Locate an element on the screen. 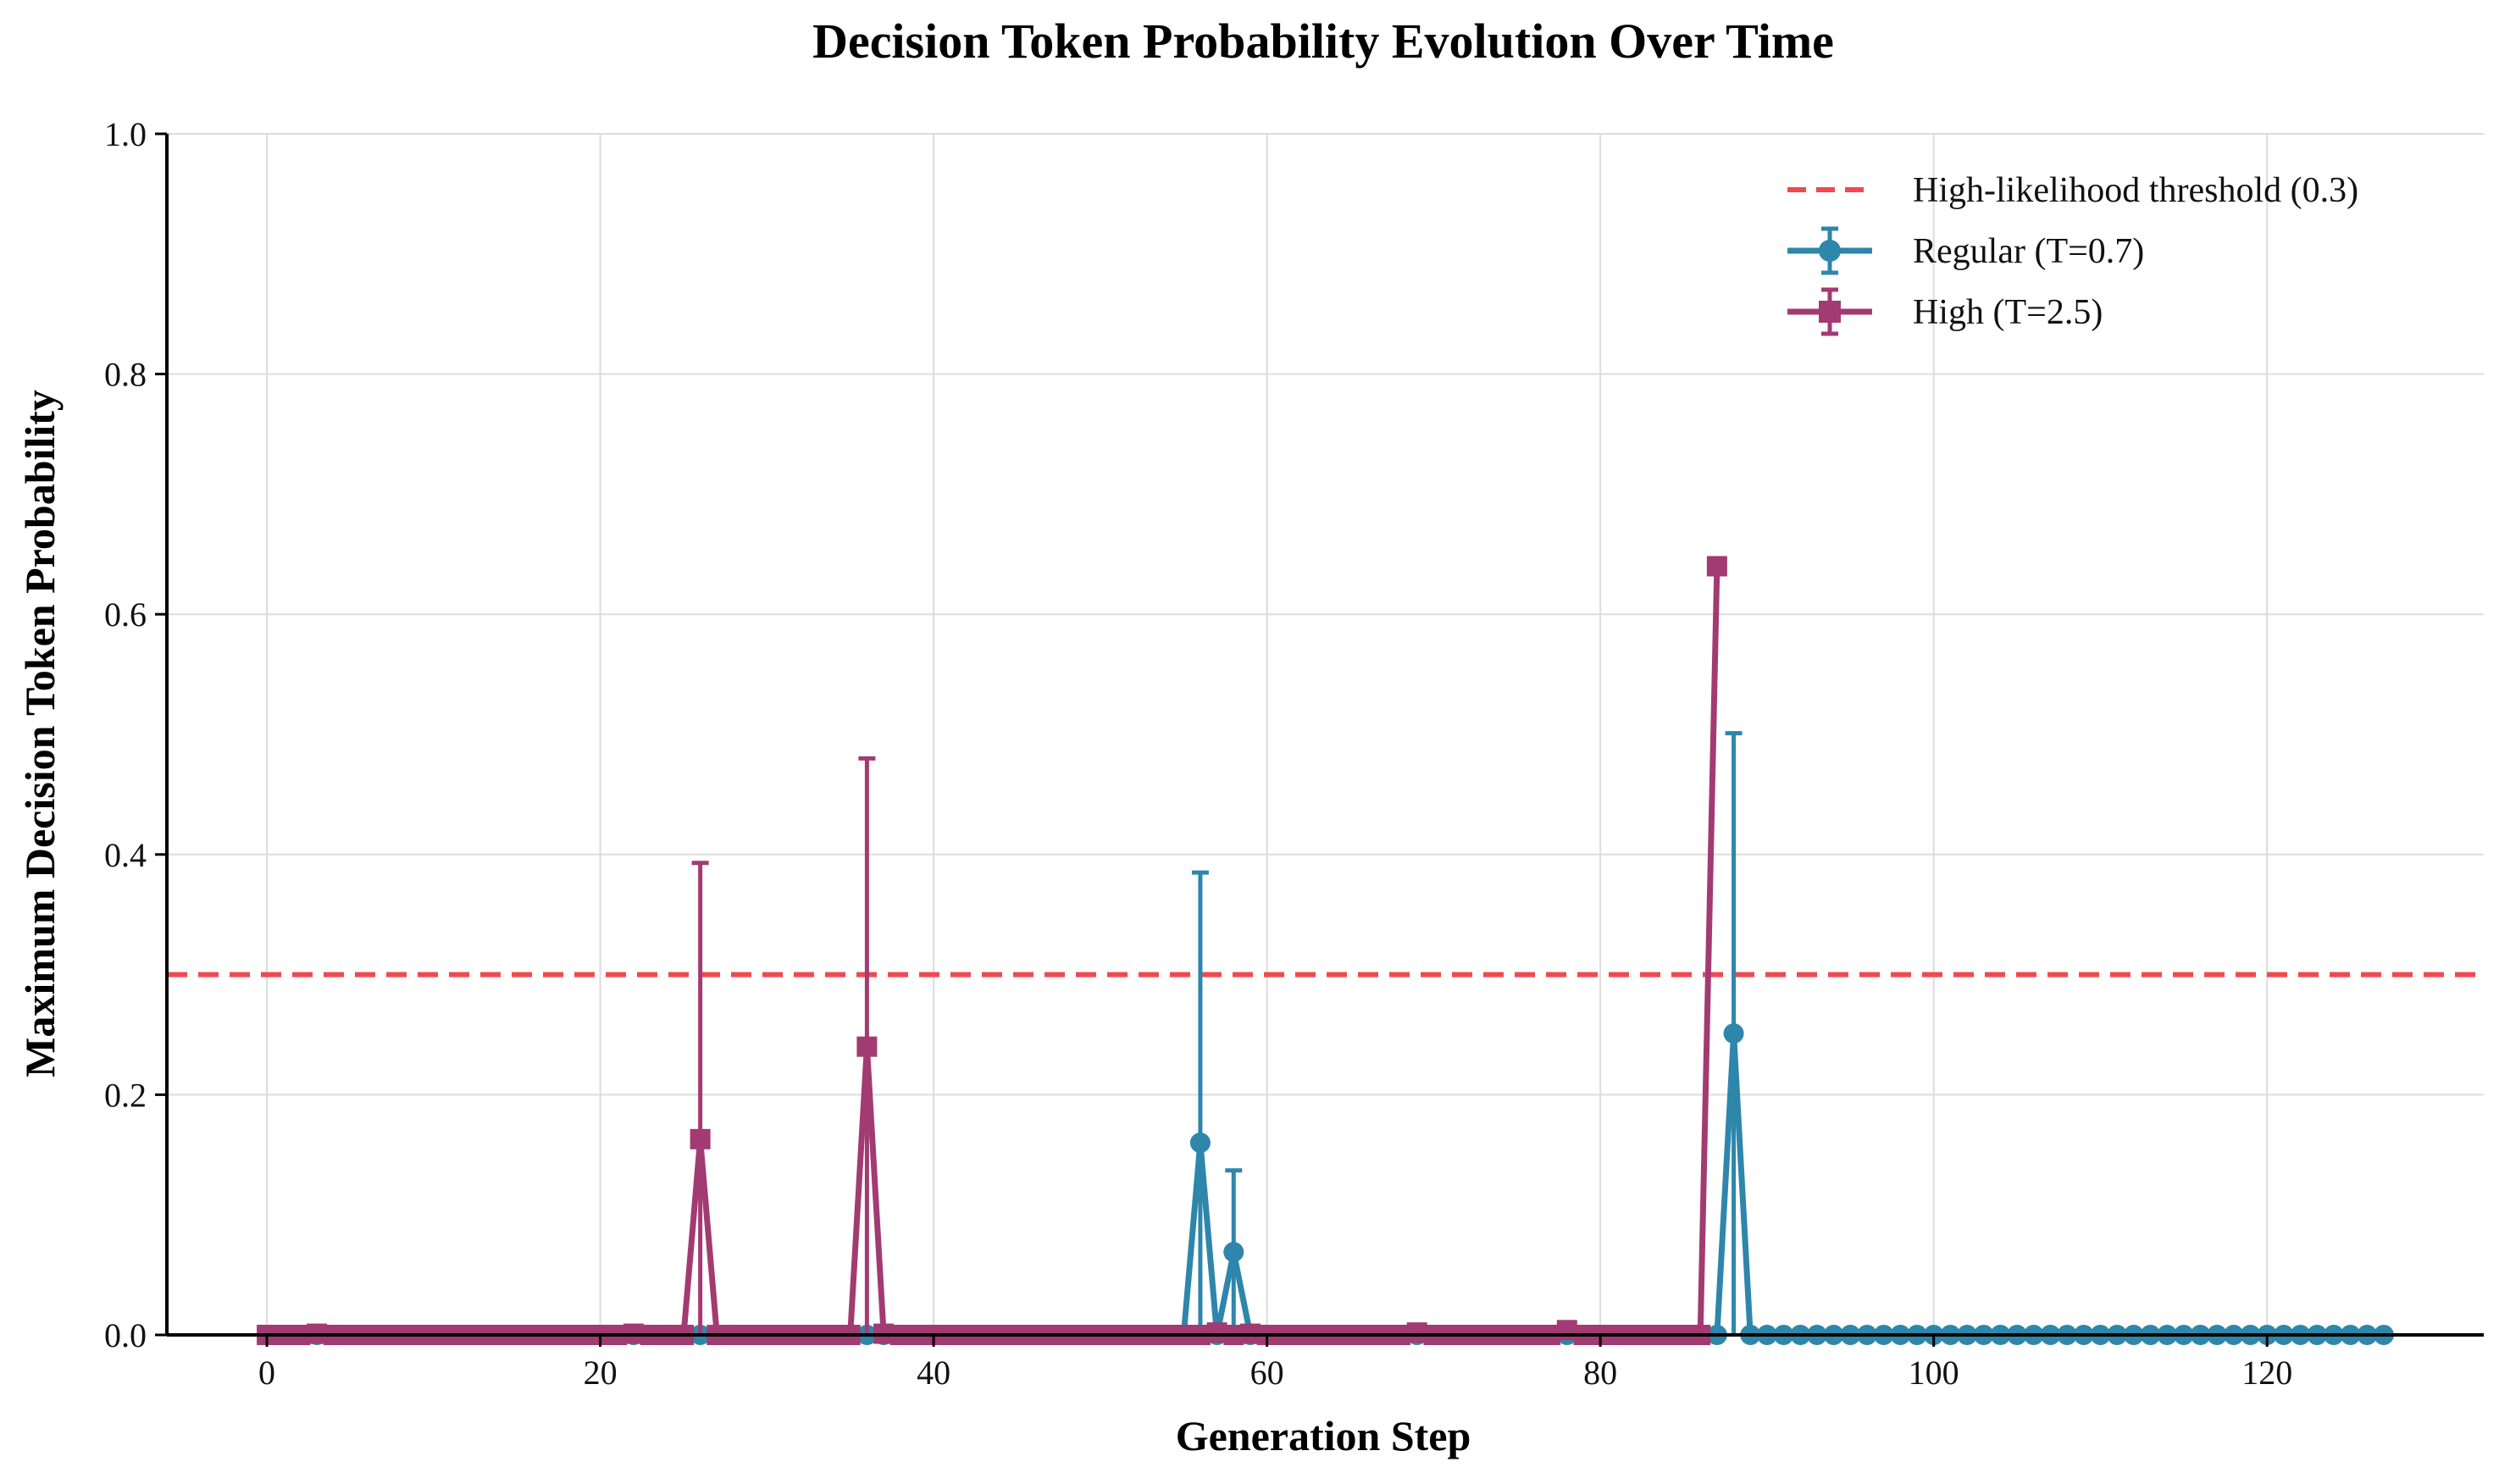 The width and height of the screenshot is (2499, 1484). x-tick-label: 40 is located at coordinates (933, 1373).